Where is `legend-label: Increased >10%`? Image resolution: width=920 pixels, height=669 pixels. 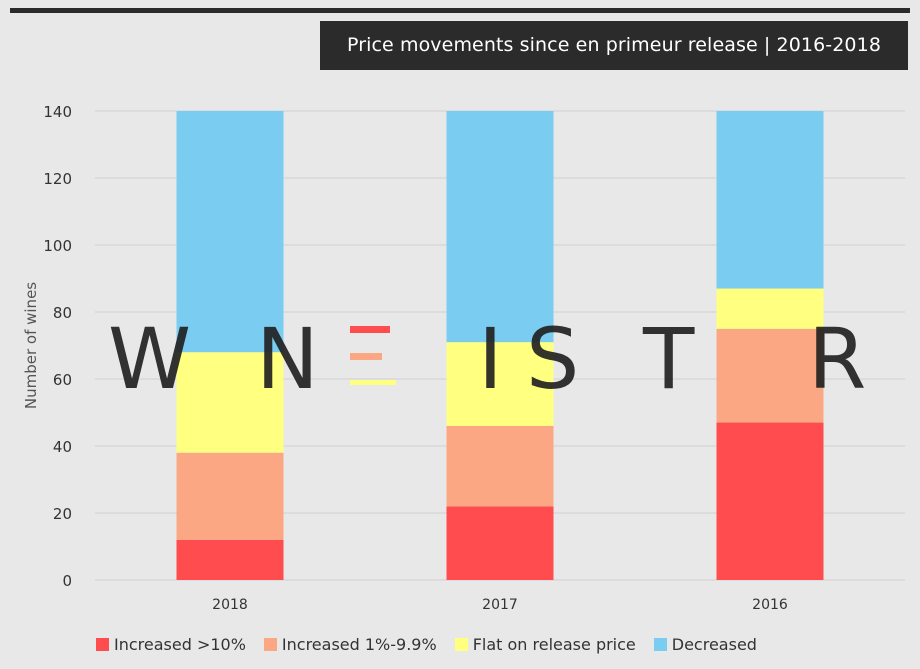
legend-label: Increased >10% is located at coordinates (180, 644).